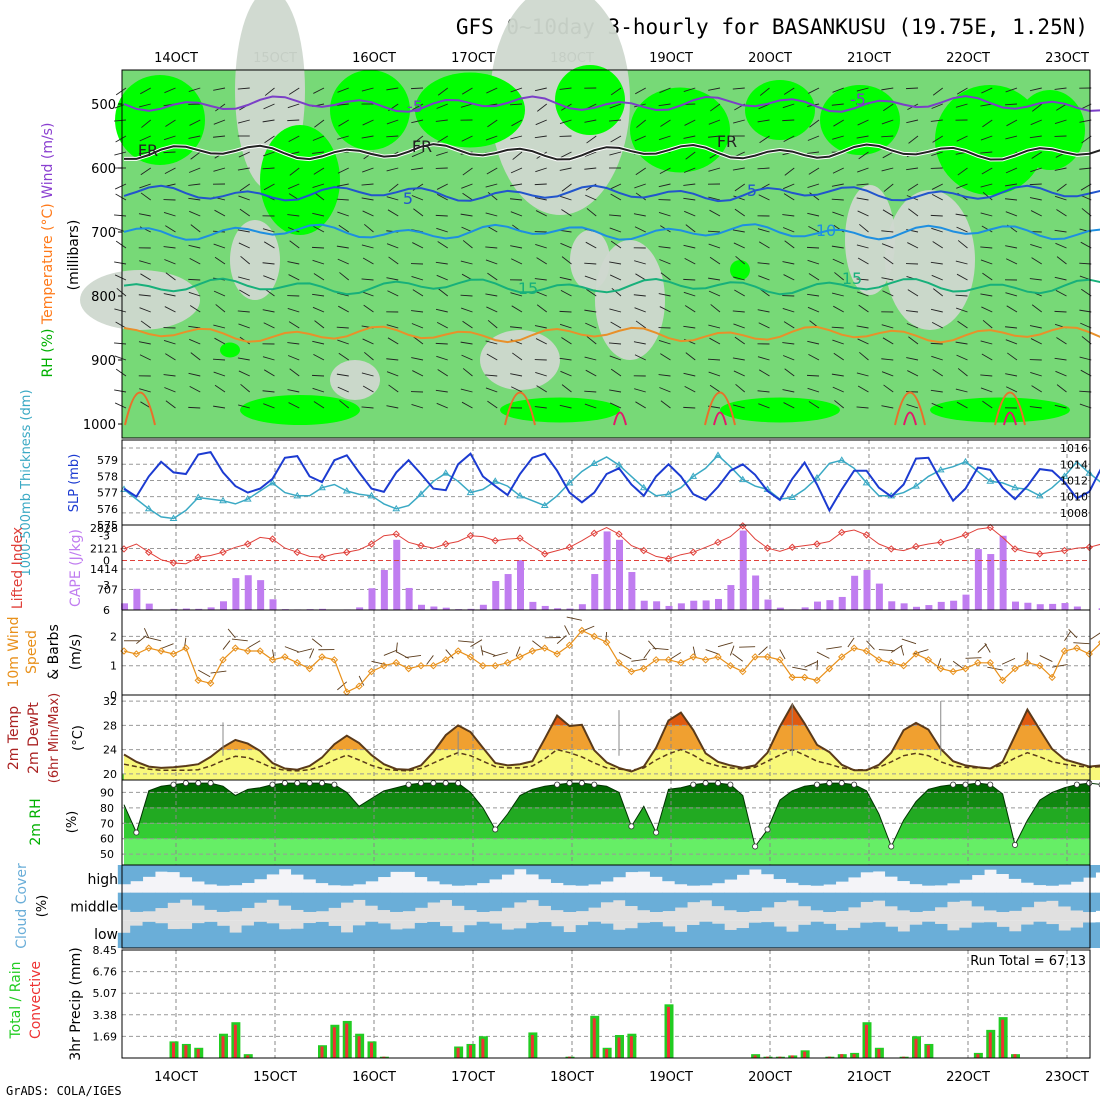  I want to click on rh-band, so click(607, 831).